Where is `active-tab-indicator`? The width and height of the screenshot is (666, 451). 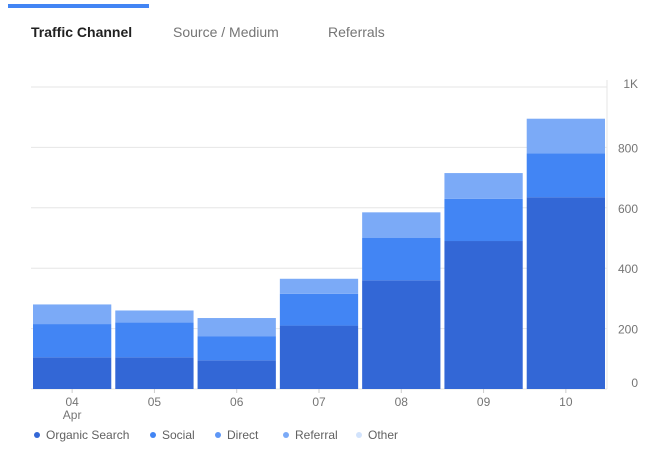 active-tab-indicator is located at coordinates (78, 6).